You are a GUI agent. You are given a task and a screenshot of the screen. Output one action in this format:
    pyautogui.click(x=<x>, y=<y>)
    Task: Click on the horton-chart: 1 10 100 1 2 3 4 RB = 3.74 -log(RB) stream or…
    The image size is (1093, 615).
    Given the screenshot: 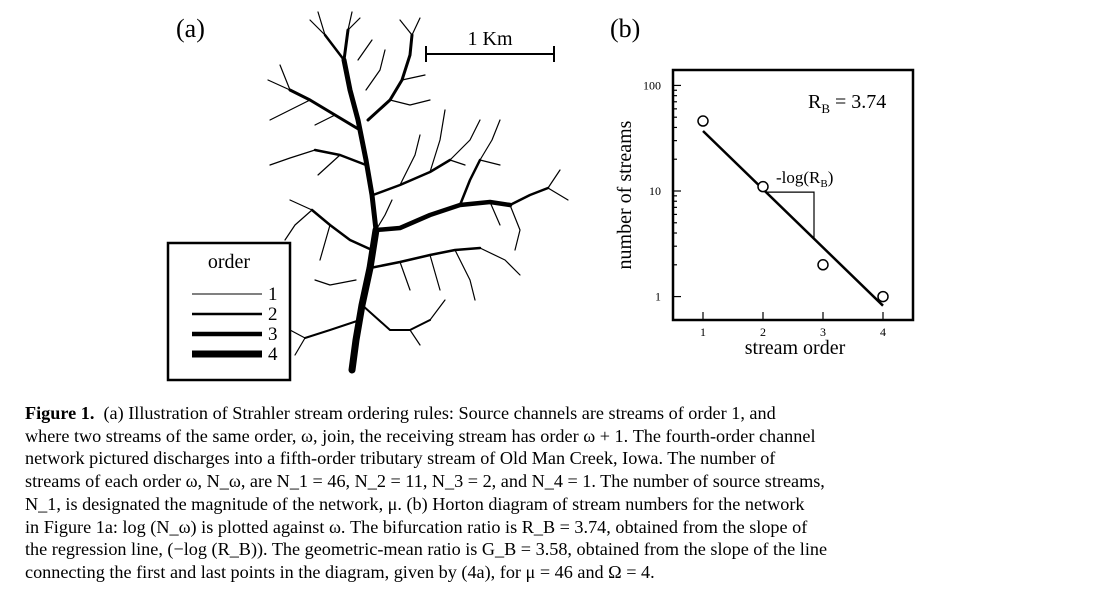 What is the action you would take?
    pyautogui.click(x=764, y=213)
    